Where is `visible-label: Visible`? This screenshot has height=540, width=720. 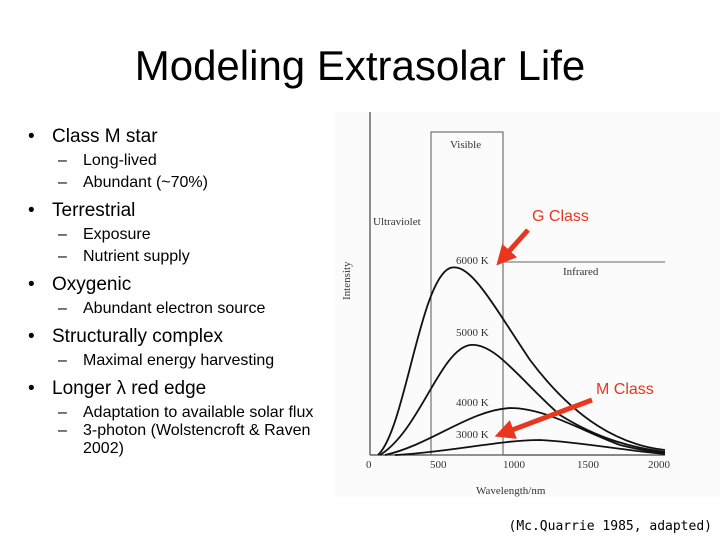 visible-label: Visible is located at coordinates (465, 145).